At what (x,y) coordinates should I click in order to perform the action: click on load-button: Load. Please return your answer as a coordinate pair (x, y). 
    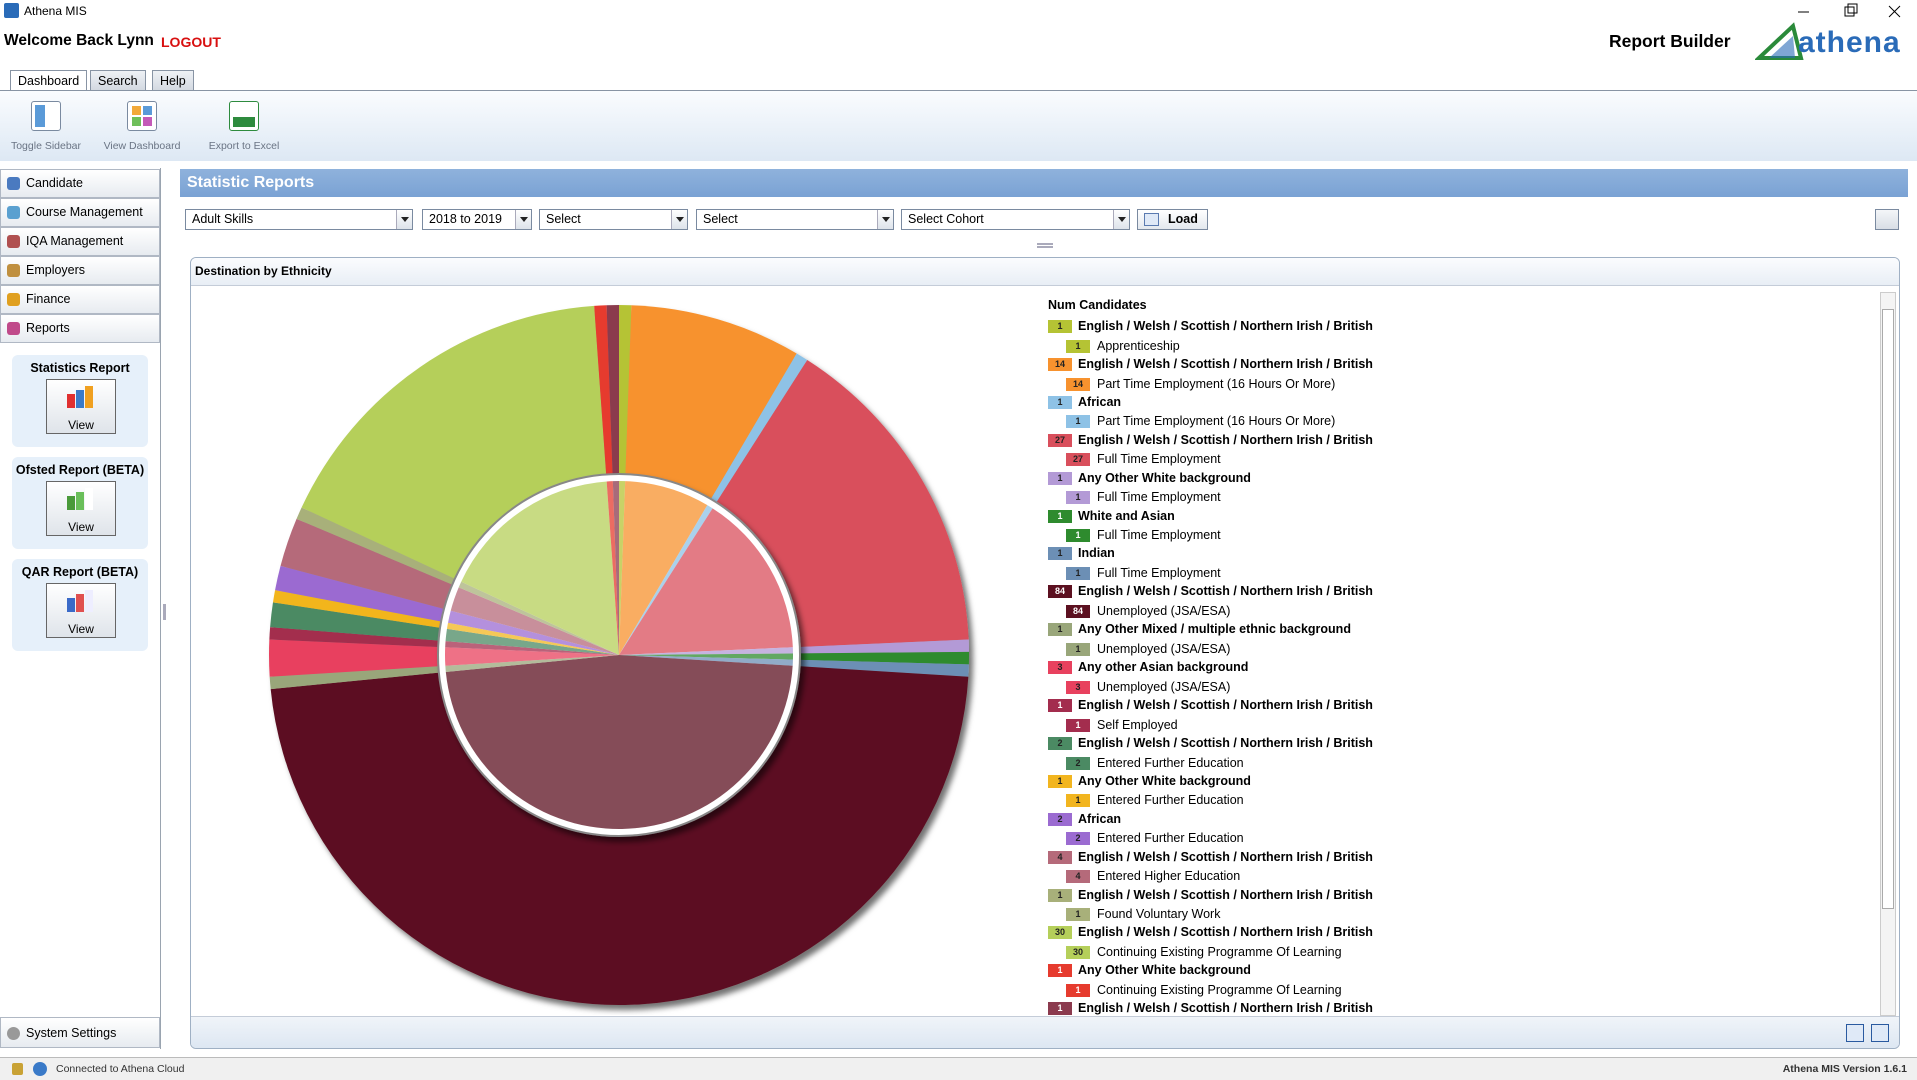
    Looking at the image, I should click on (1172, 219).